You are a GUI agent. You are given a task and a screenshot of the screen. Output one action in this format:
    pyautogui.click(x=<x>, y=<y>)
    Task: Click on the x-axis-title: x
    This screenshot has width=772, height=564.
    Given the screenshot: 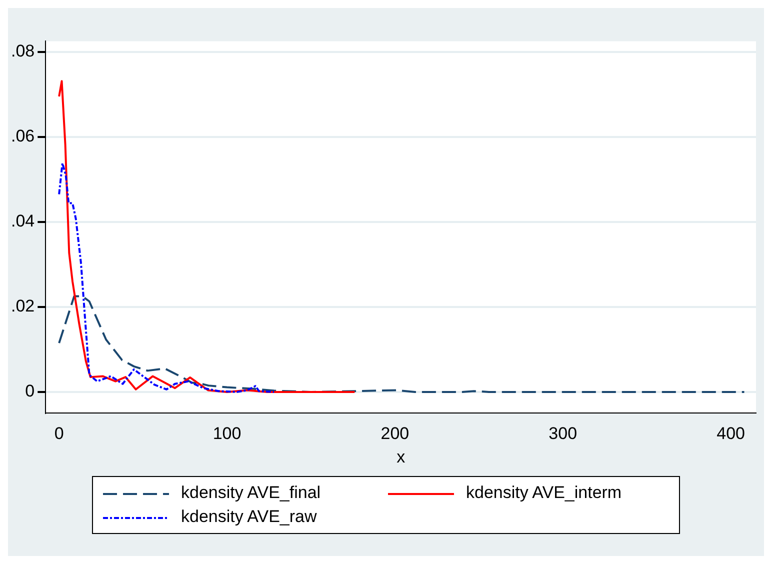 What is the action you would take?
    pyautogui.click(x=401, y=456)
    